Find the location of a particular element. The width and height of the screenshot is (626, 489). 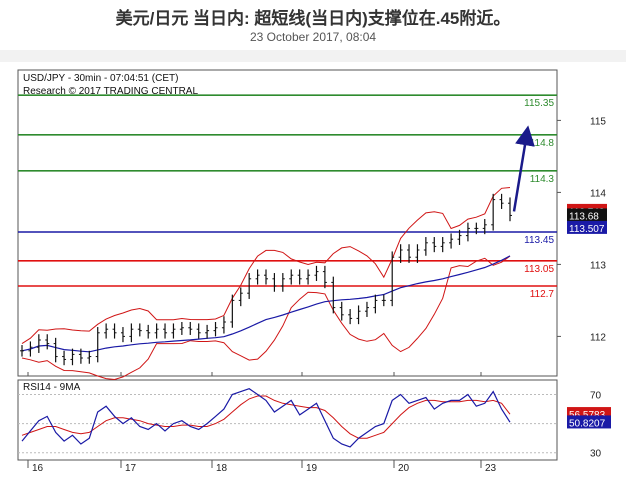

y-tick-label: 115 is located at coordinates (598, 121).